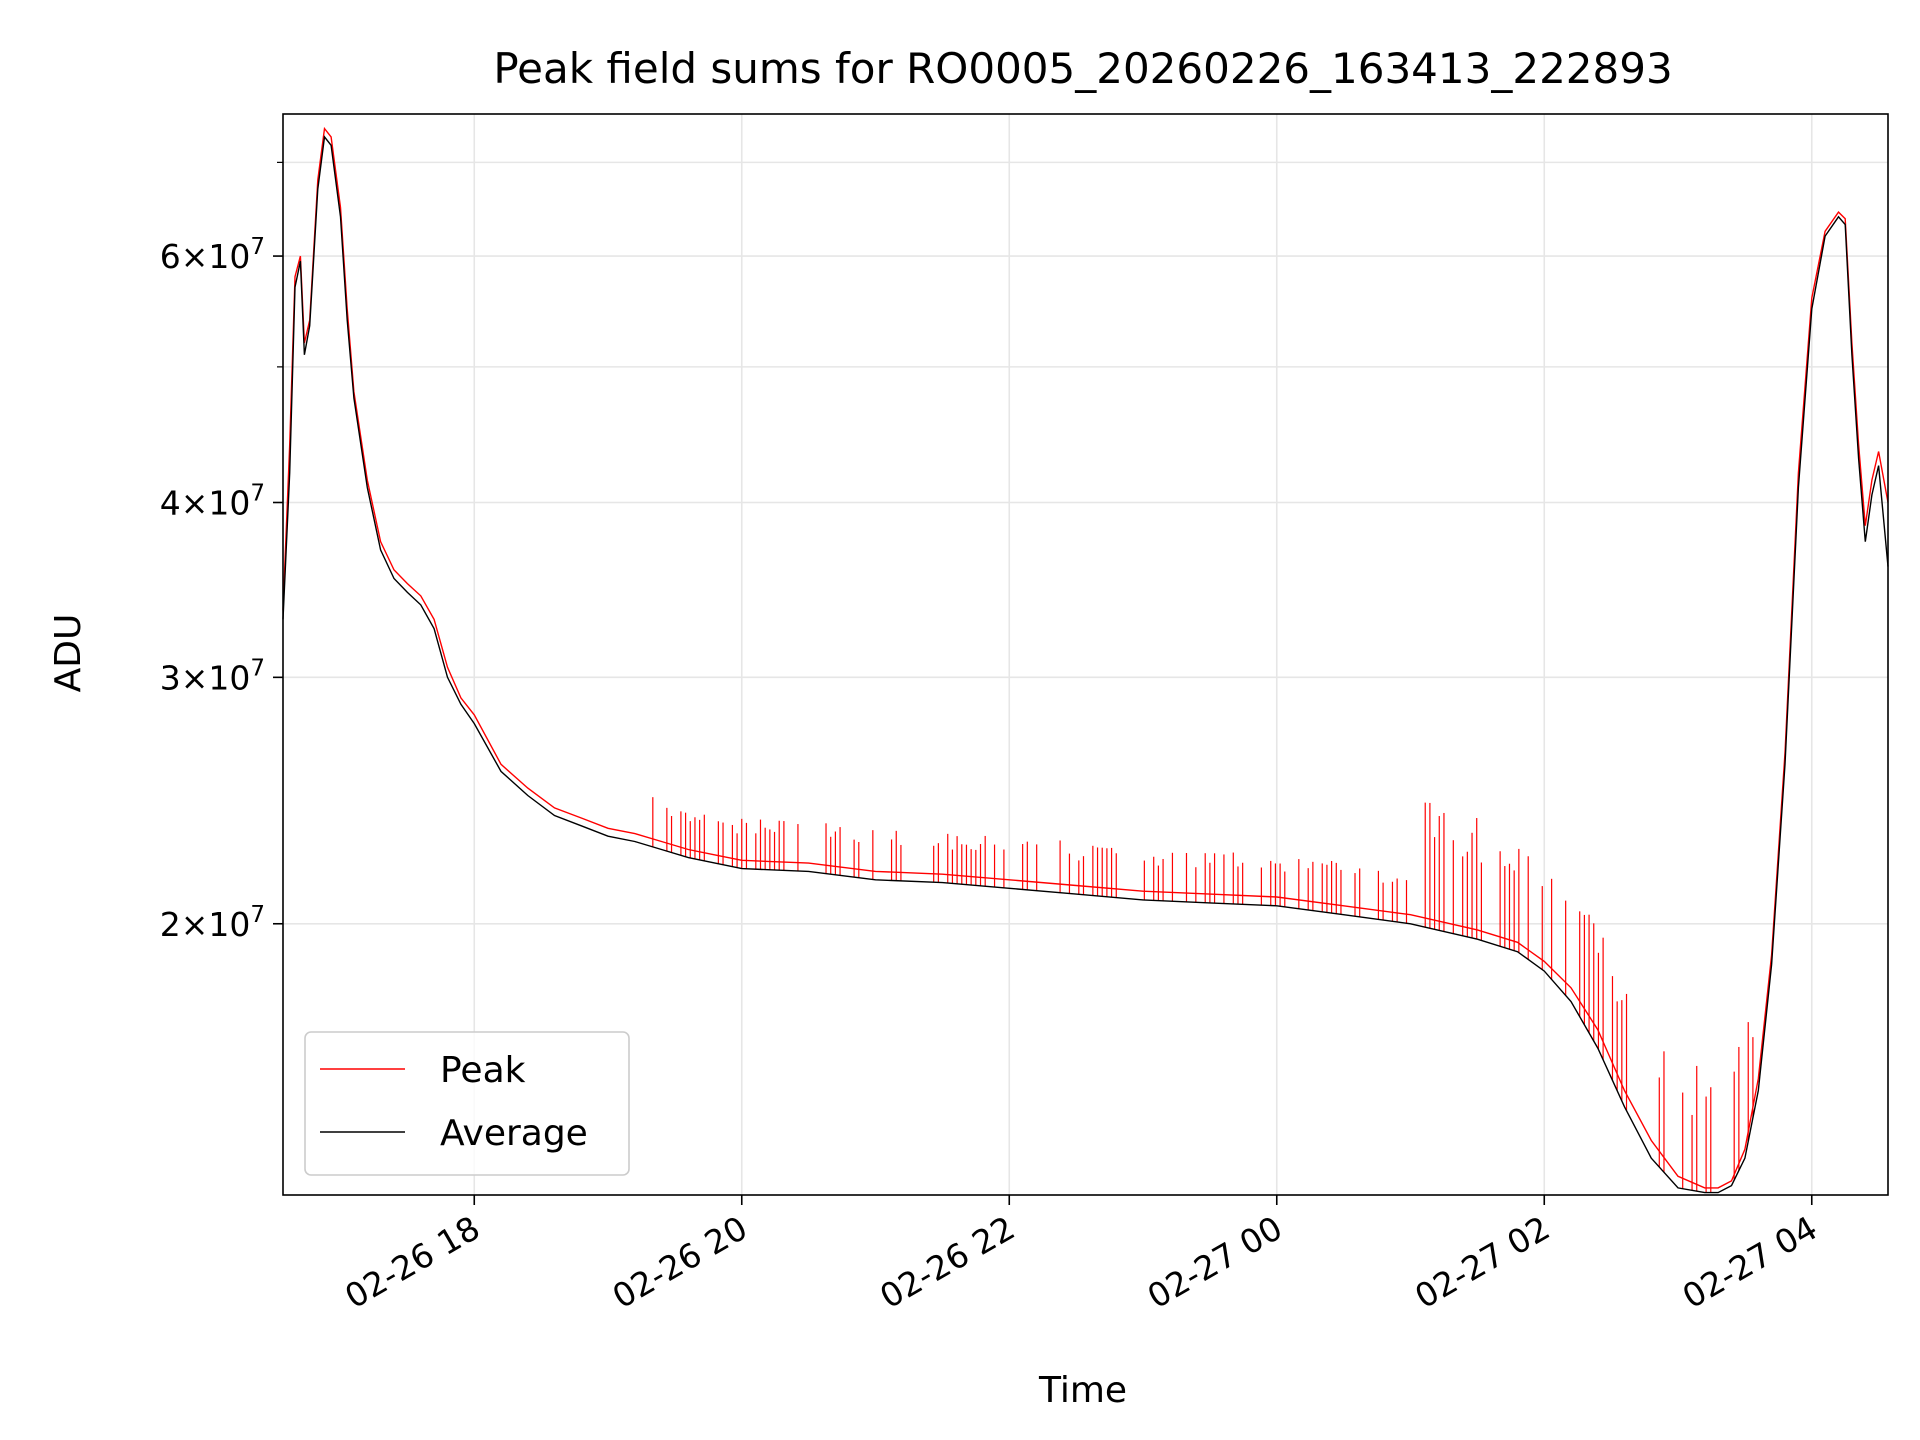 The height and width of the screenshot is (1440, 1920). I want to click on y-tick-label: 4×107, so click(212, 501).